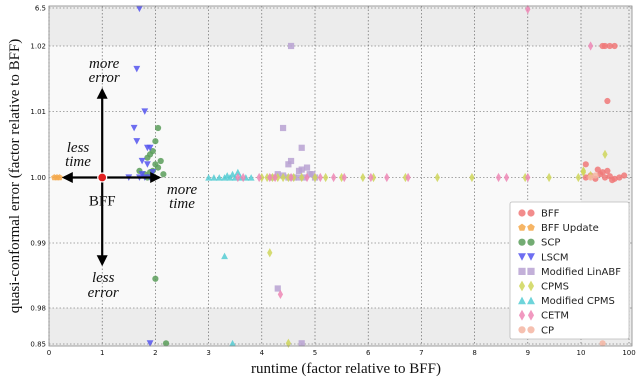 Image resolution: width=637 pixels, height=379 pixels. Describe the element at coordinates (38, 47) in the screenshot. I see `y-tick-label: 1.02` at that location.